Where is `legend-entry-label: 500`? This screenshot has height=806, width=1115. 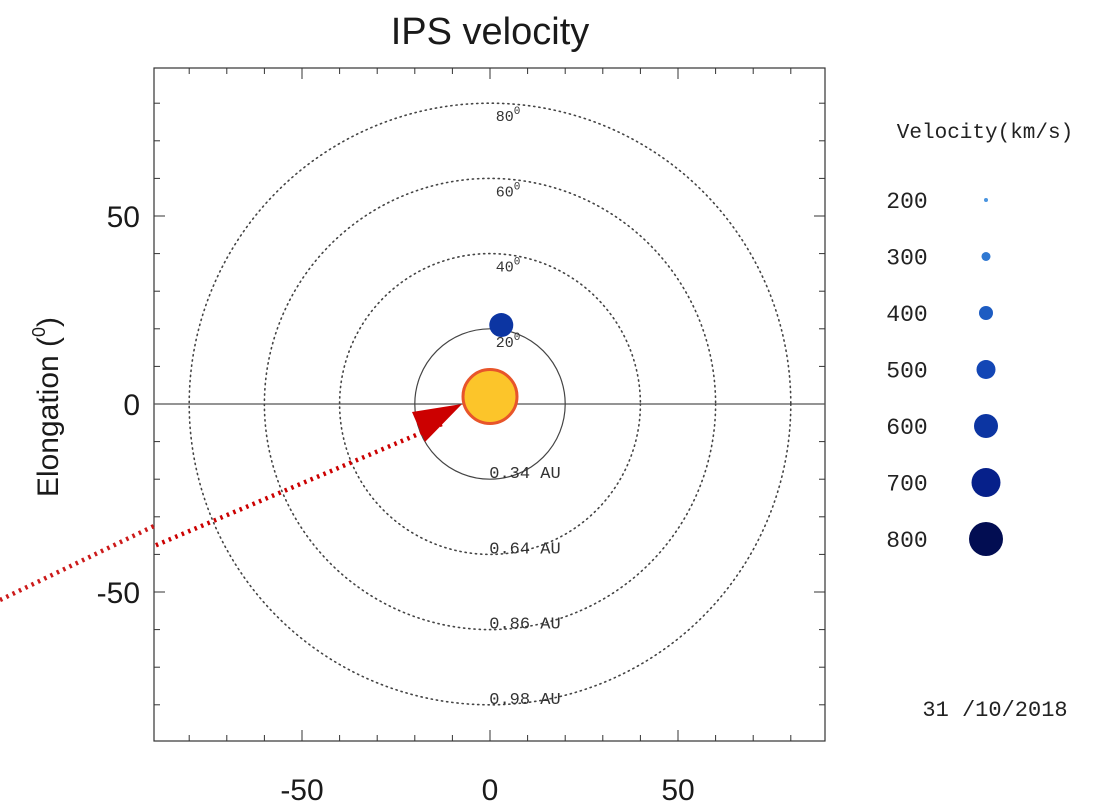
legend-entry-label: 500 is located at coordinates (906, 372).